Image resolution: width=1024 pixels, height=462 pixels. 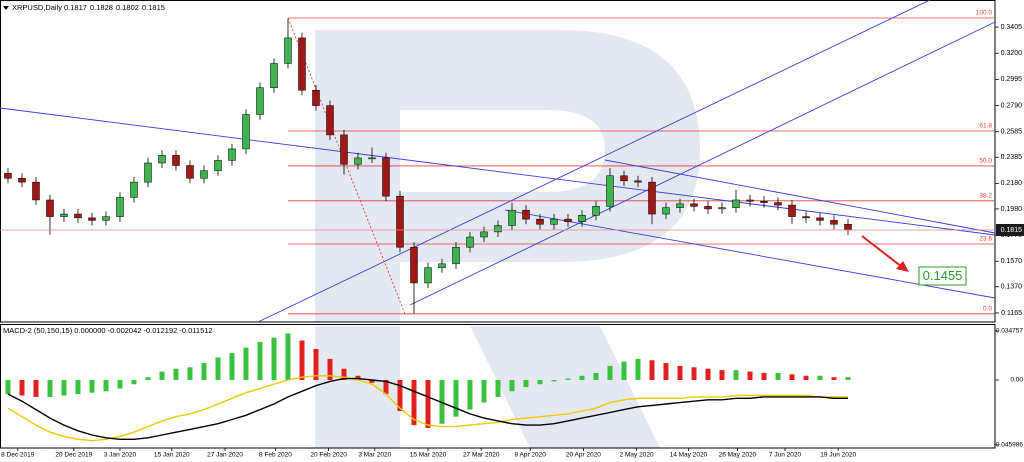 I want to click on fib-label: 61.8, so click(x=985, y=126).